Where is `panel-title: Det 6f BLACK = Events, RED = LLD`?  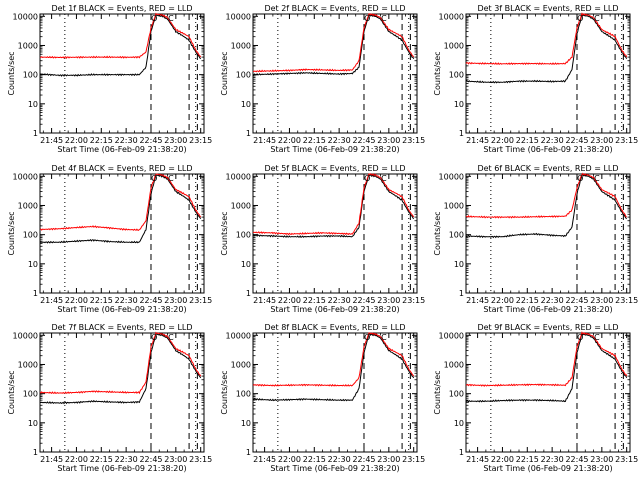 panel-title: Det 6f BLACK = Events, RED = LLD is located at coordinates (547, 168).